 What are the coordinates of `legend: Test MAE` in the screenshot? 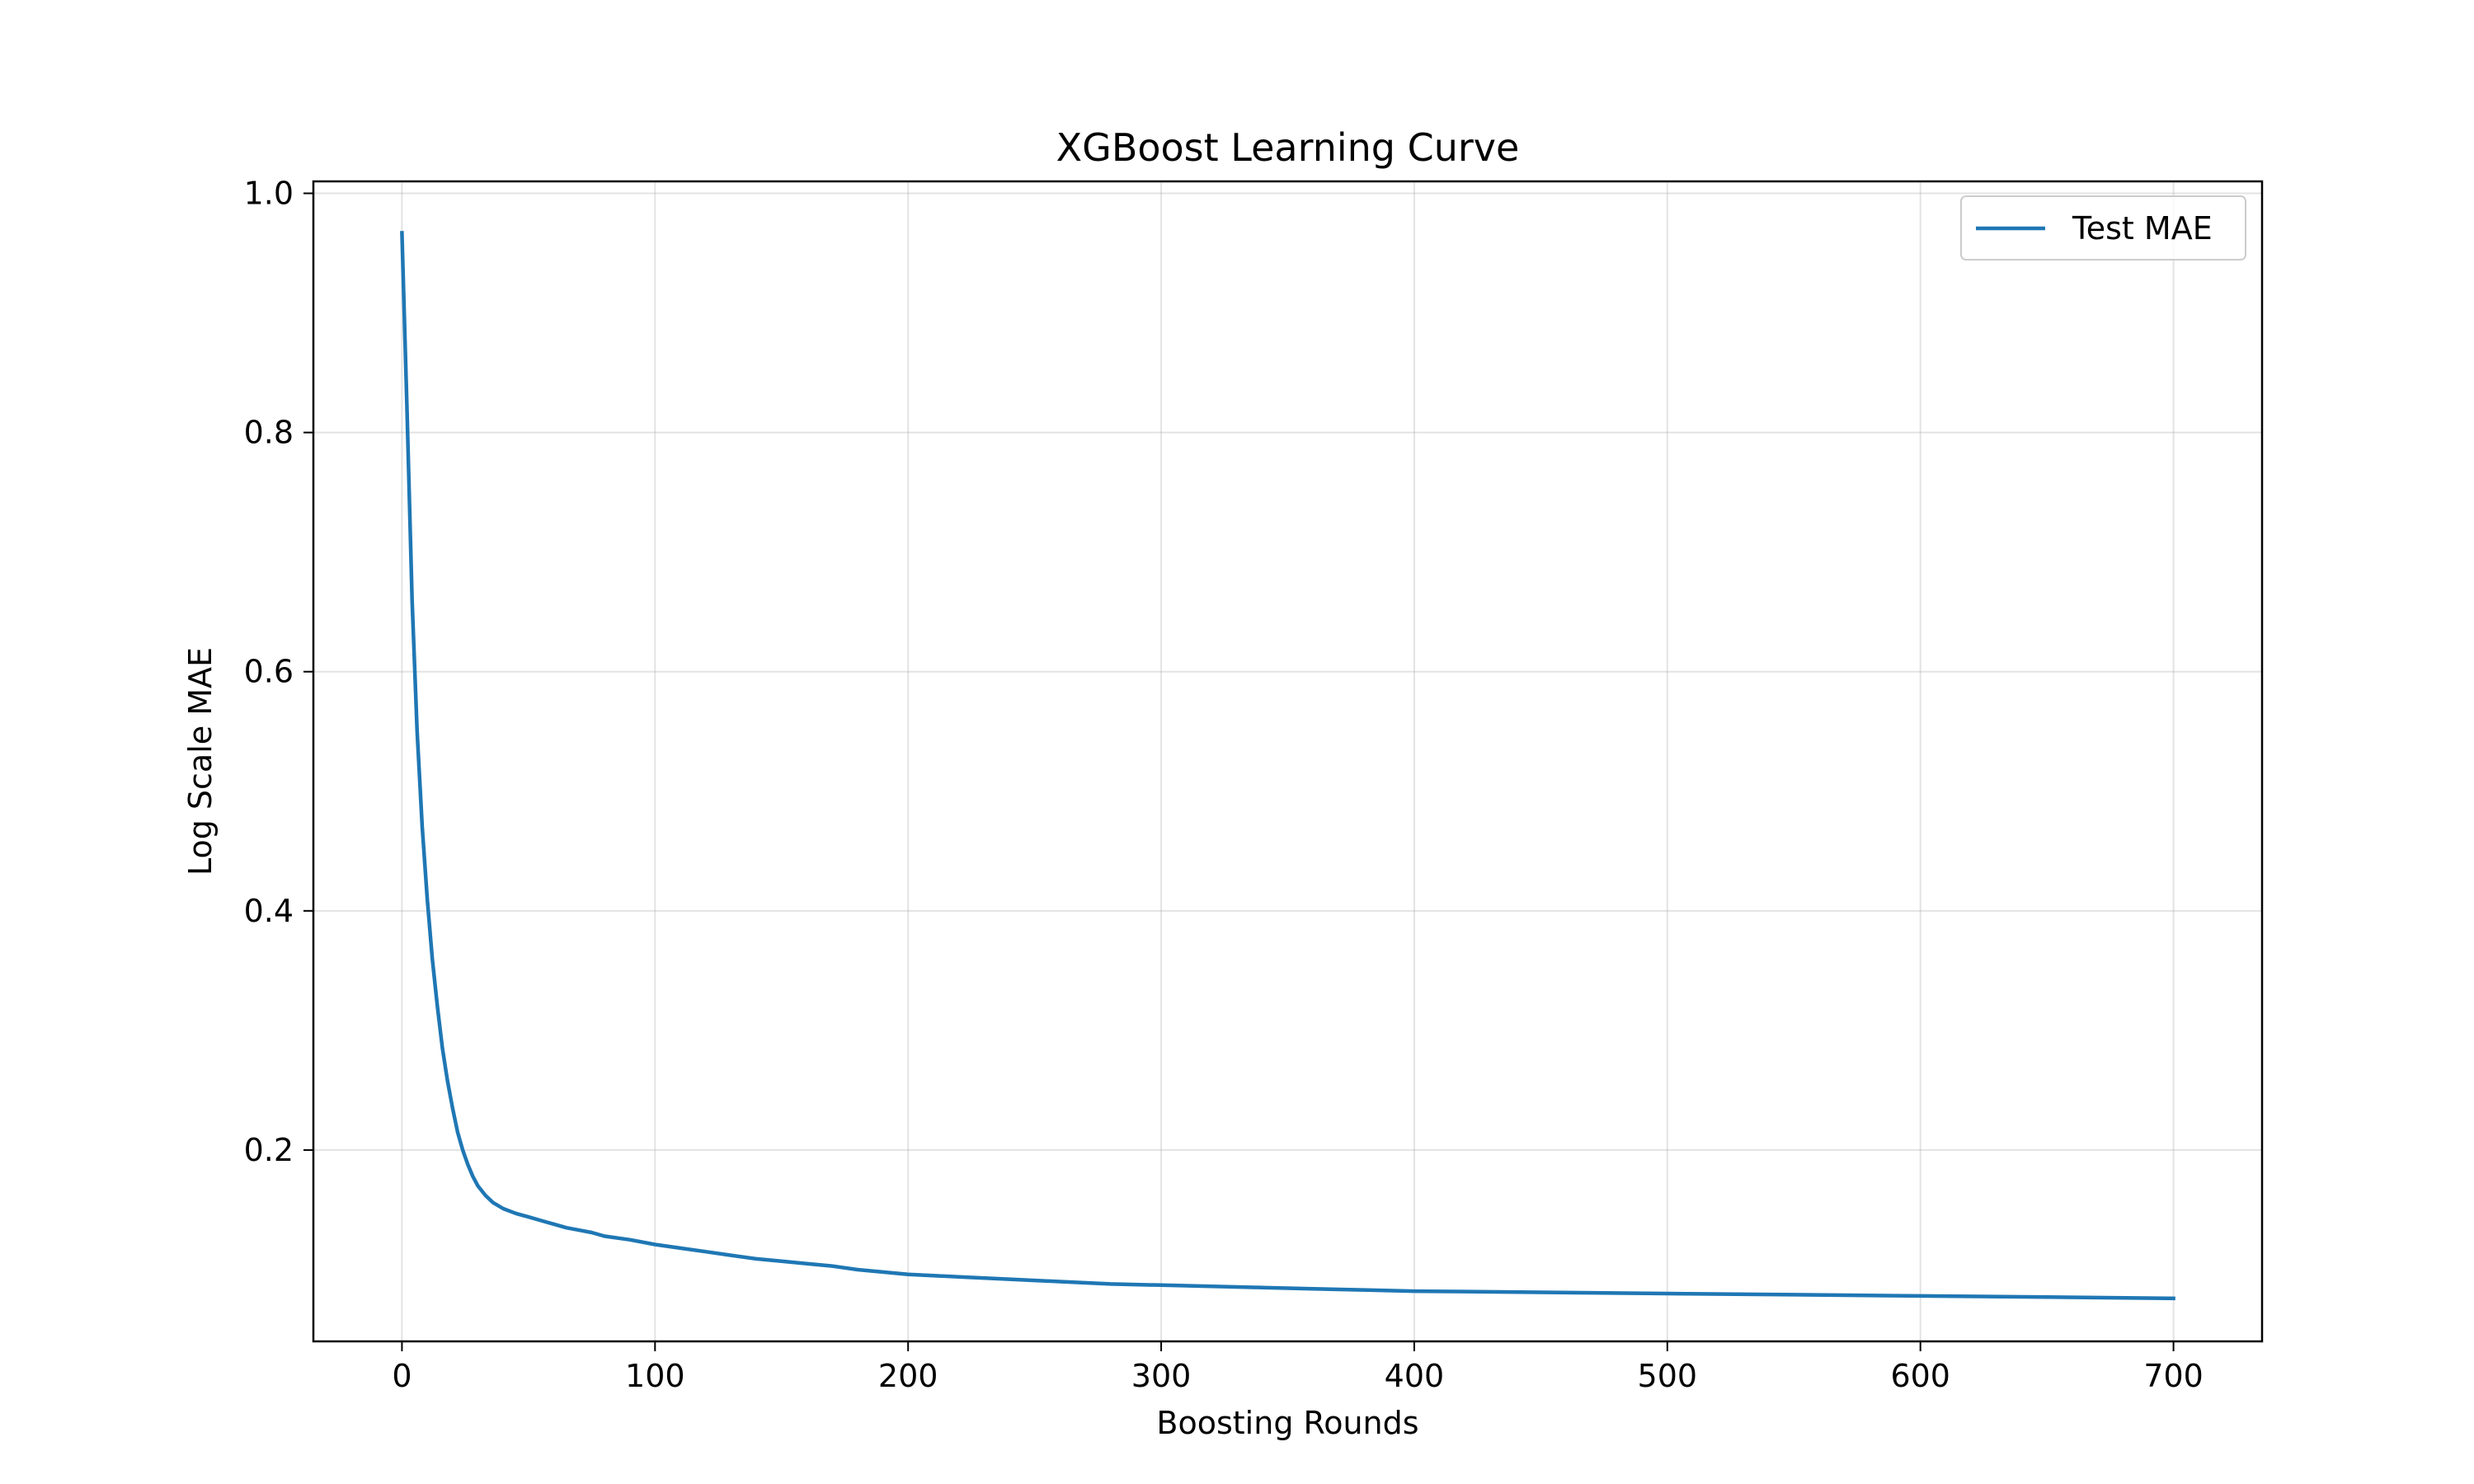 It's located at (2103, 228).